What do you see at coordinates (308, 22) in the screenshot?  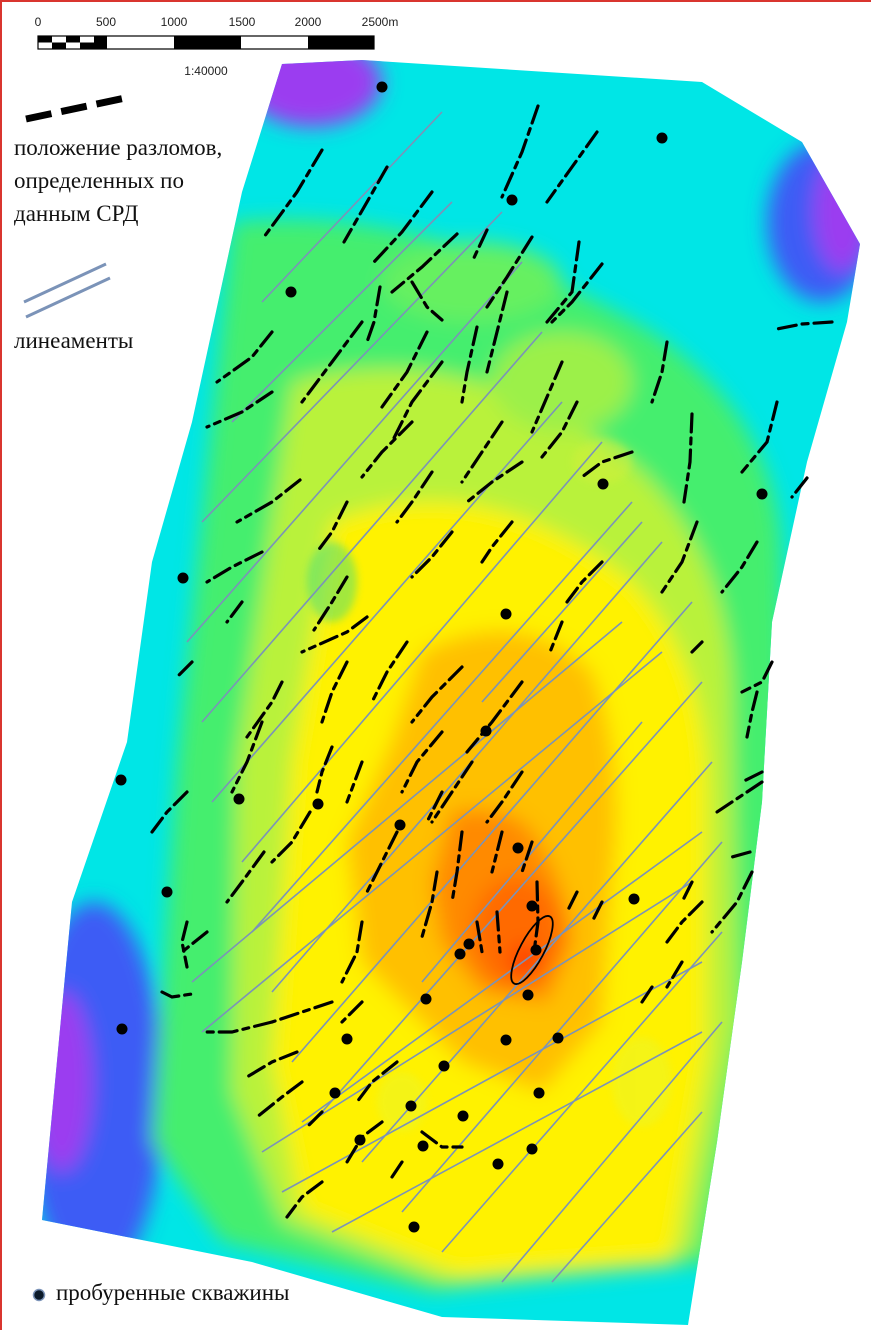 I see `scale-tick-2000: 2000` at bounding box center [308, 22].